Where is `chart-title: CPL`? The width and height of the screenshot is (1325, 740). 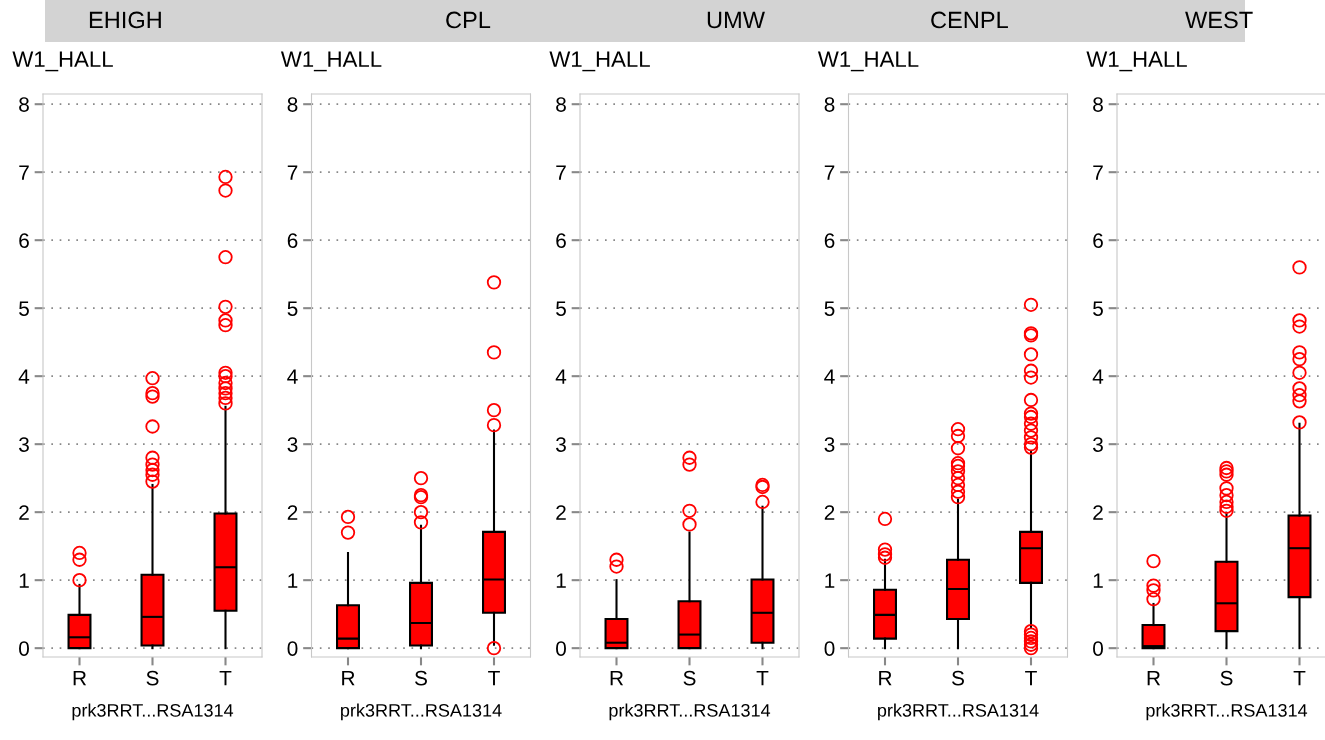 chart-title: CPL is located at coordinates (468, 20).